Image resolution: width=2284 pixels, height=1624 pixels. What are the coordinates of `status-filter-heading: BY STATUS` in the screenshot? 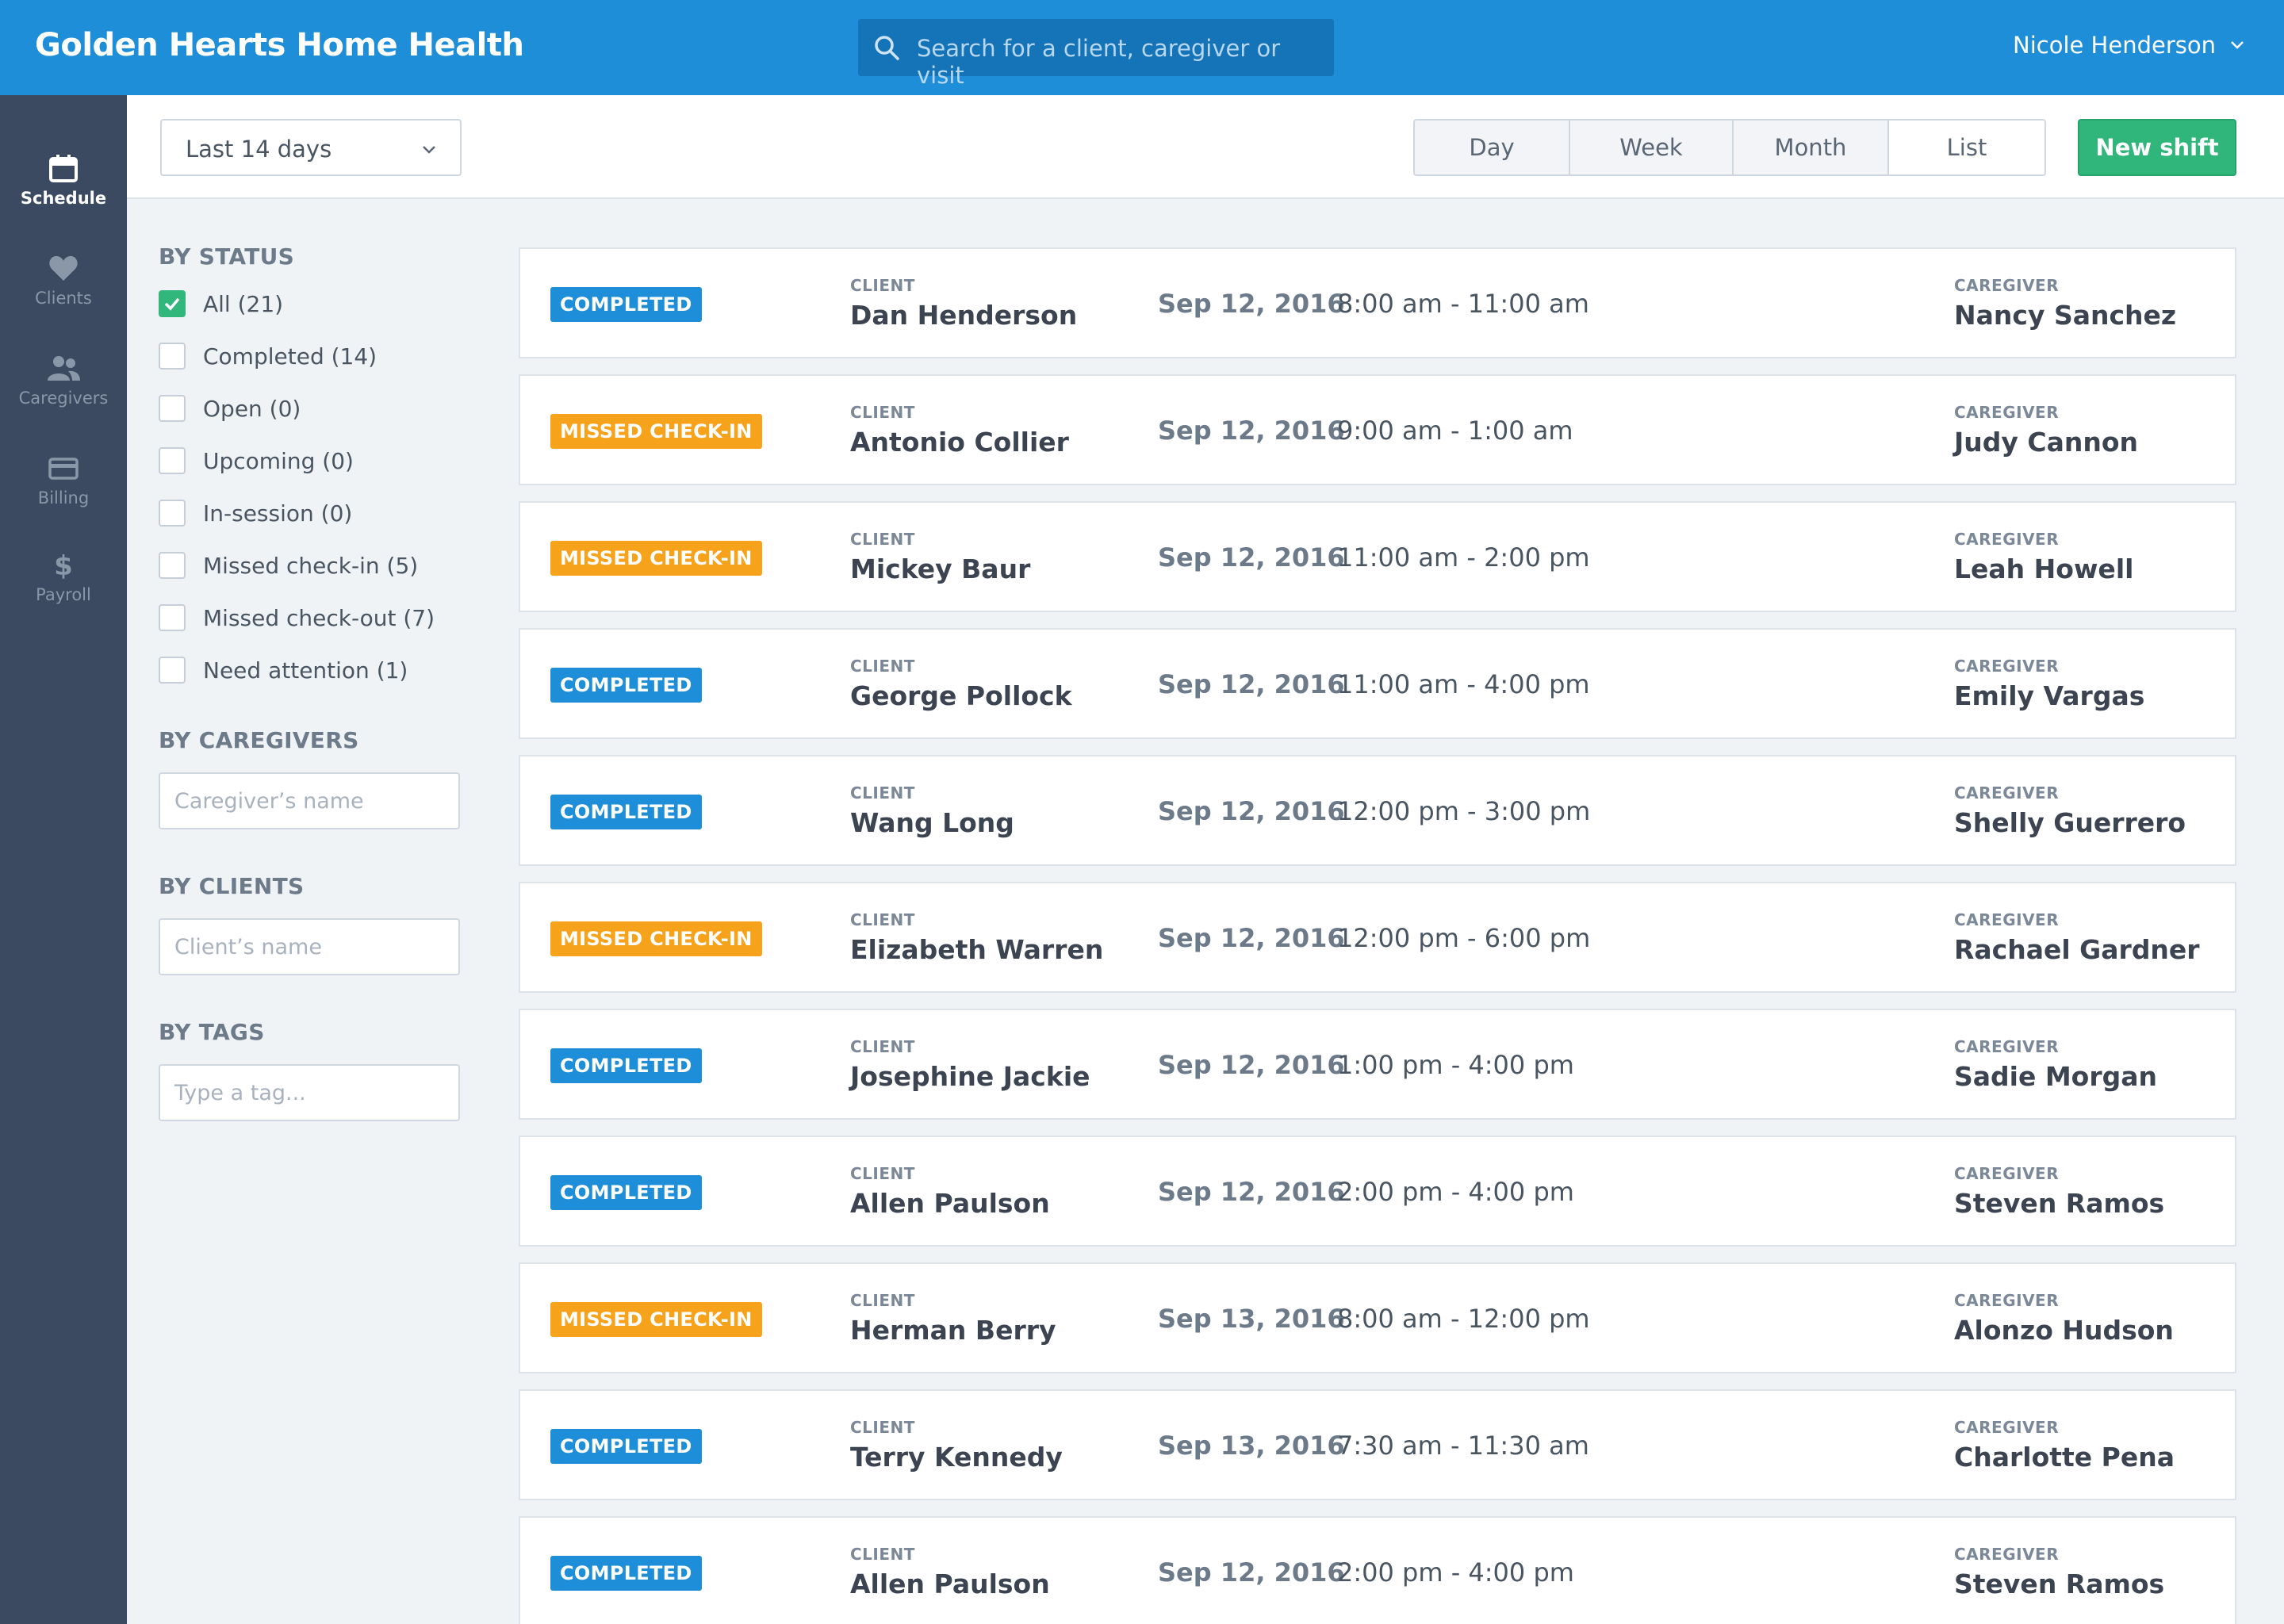 It's located at (227, 256).